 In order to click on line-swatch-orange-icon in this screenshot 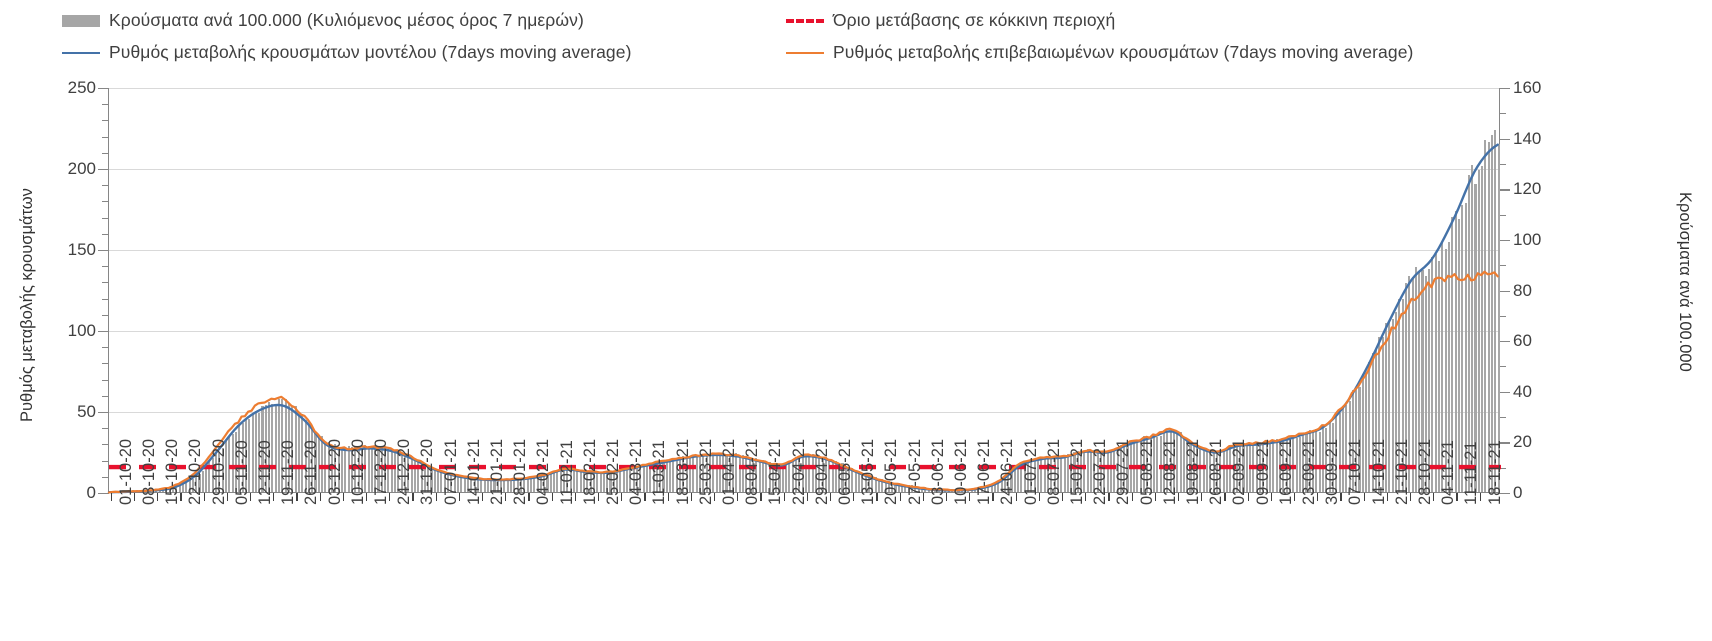, I will do `click(805, 52)`.